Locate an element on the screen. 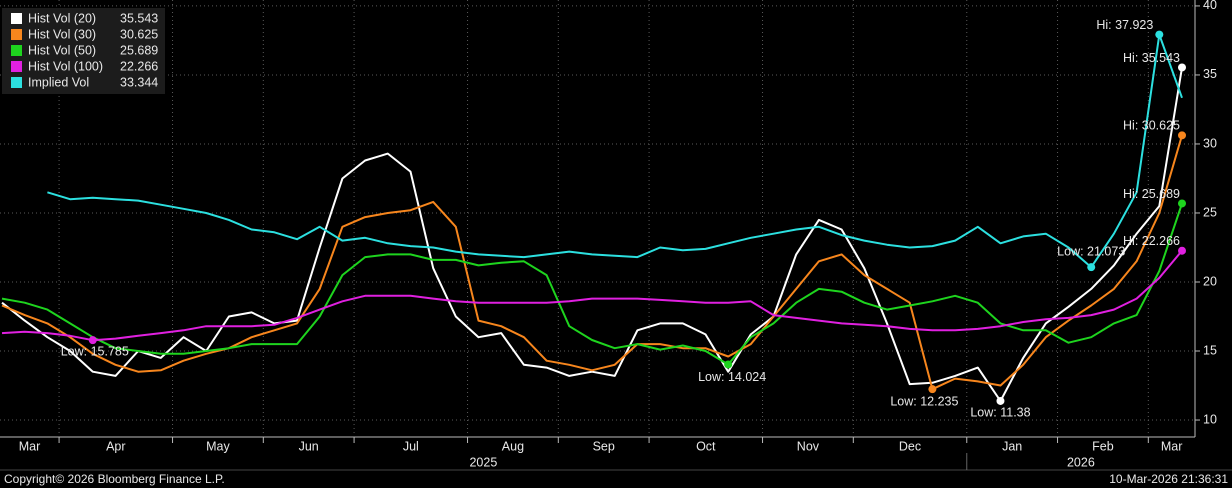 This screenshot has height=488, width=1232. hi-label: Hi: 30.625 is located at coordinates (1151, 126).